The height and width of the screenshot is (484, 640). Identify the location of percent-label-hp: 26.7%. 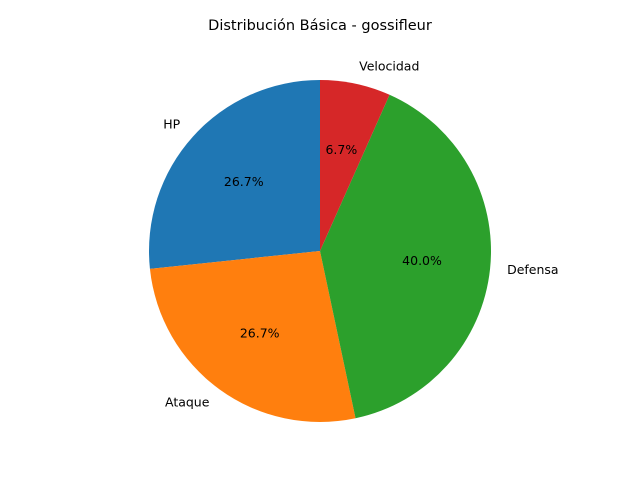
(244, 181).